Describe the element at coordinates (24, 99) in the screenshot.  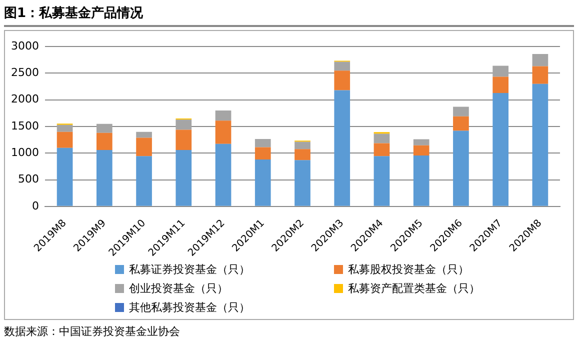
I see `y-tick-label: 2000` at that location.